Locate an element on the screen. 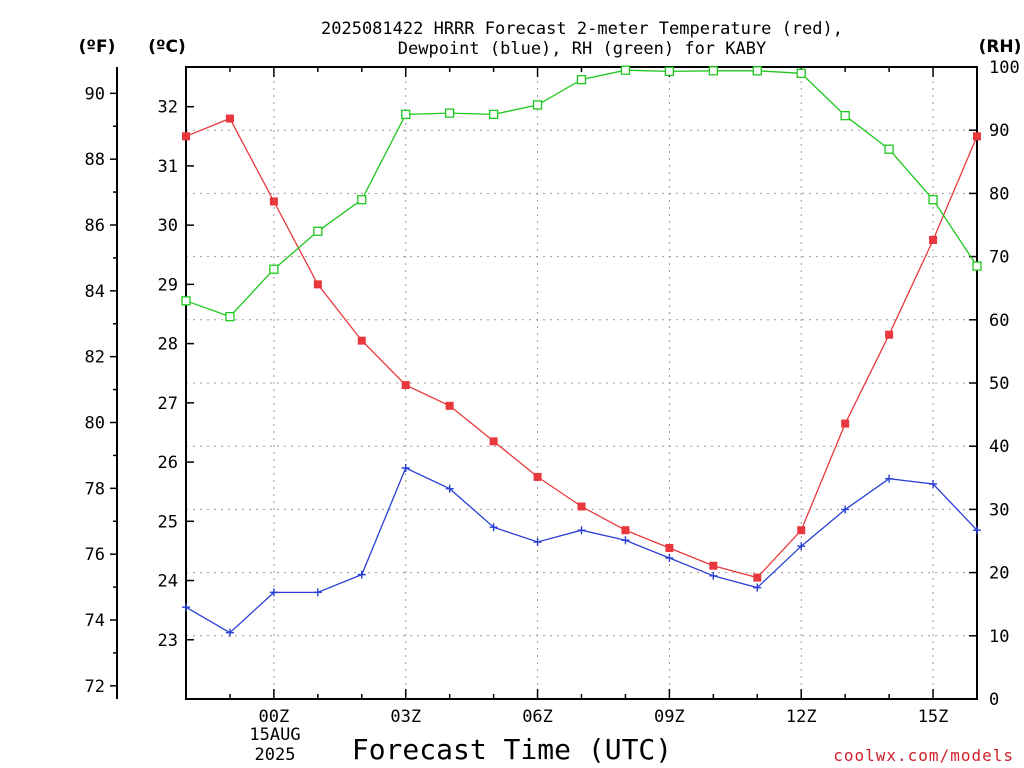  rh-tick-label: 90 is located at coordinates (999, 131).